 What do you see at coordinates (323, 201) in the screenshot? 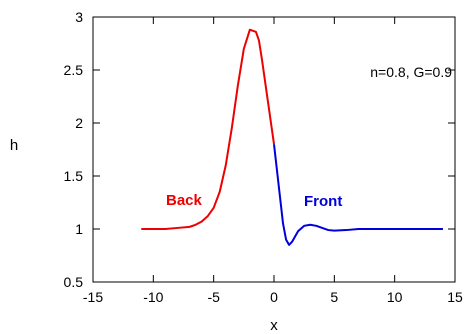
I see `front-label: Front` at bounding box center [323, 201].